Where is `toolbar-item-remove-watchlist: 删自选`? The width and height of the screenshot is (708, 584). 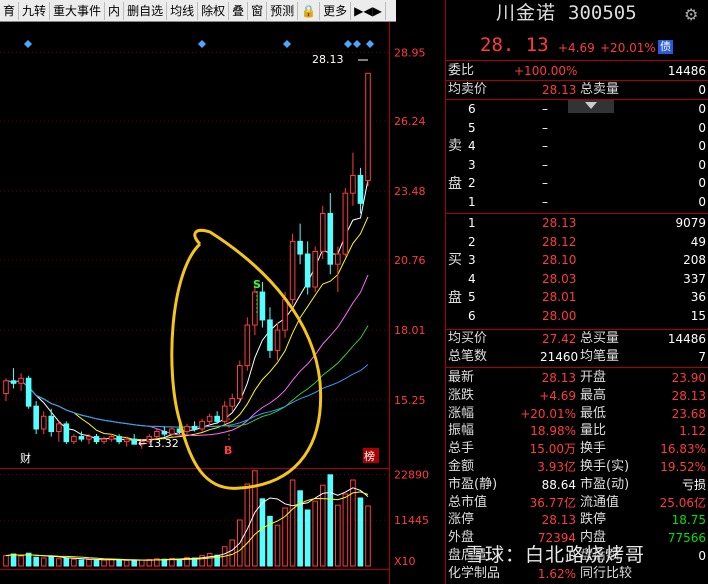
toolbar-item-remove-watchlist: 删自选 is located at coordinates (146, 10).